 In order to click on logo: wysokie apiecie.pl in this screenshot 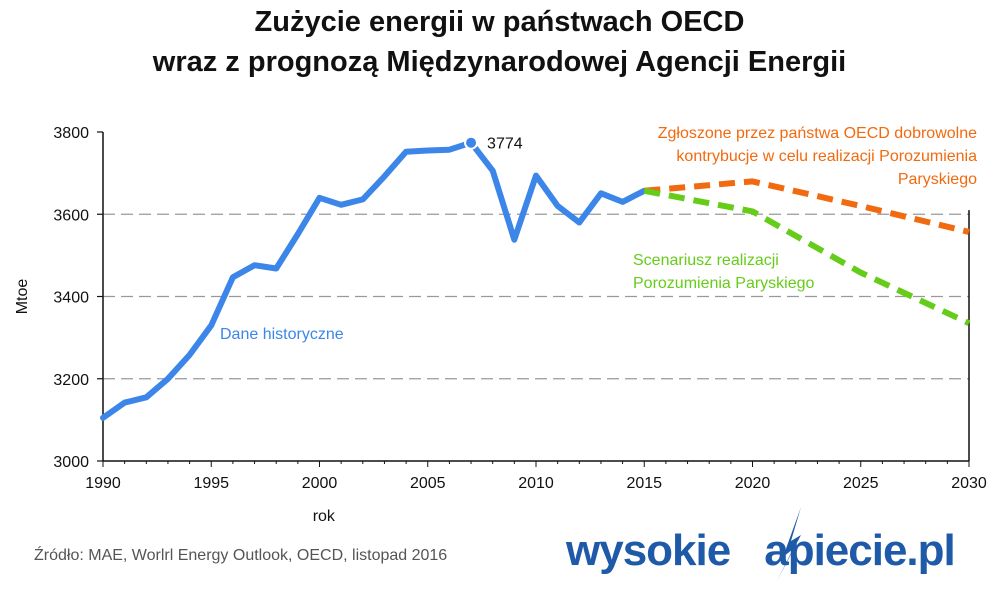, I will do `click(761, 551)`.